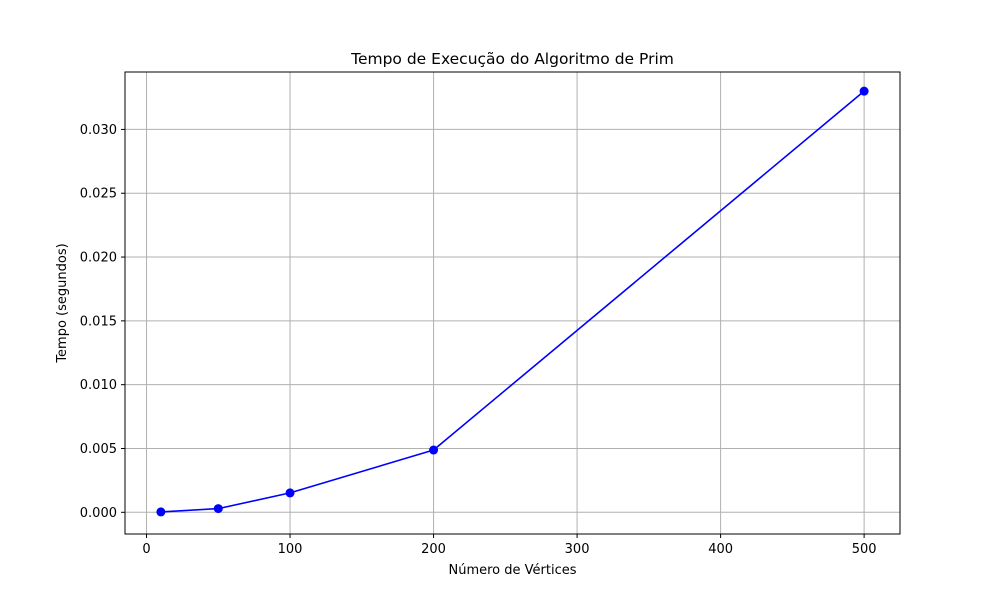 This screenshot has height=600, width=1000. I want to click on y-tick-label: 0.010, so click(98, 385).